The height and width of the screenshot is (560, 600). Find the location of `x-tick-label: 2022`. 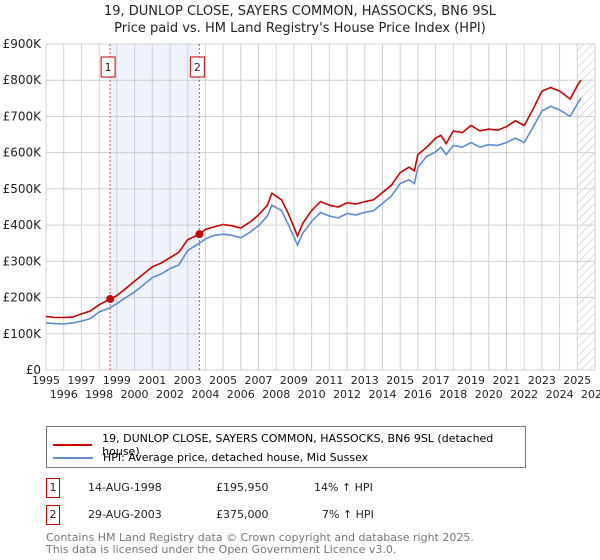

x-tick-label: 2022 is located at coordinates (524, 394).